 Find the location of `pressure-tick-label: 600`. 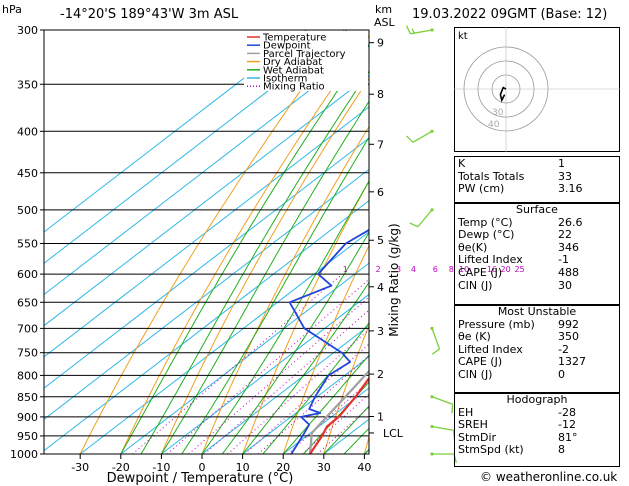

pressure-tick-label: 600 is located at coordinates (27, 274).